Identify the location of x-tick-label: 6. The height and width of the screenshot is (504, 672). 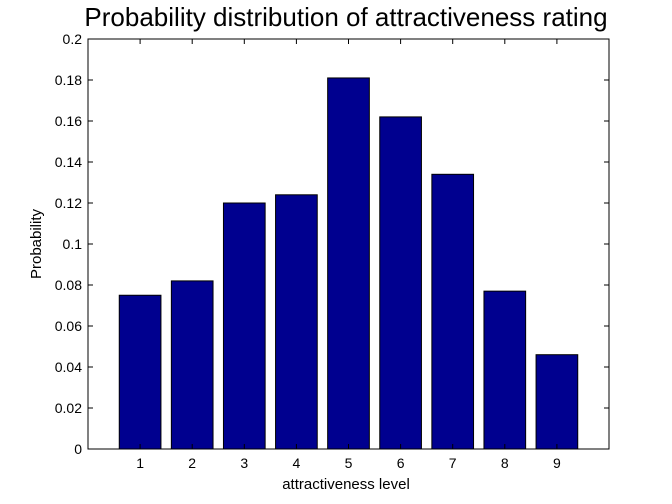
(401, 463).